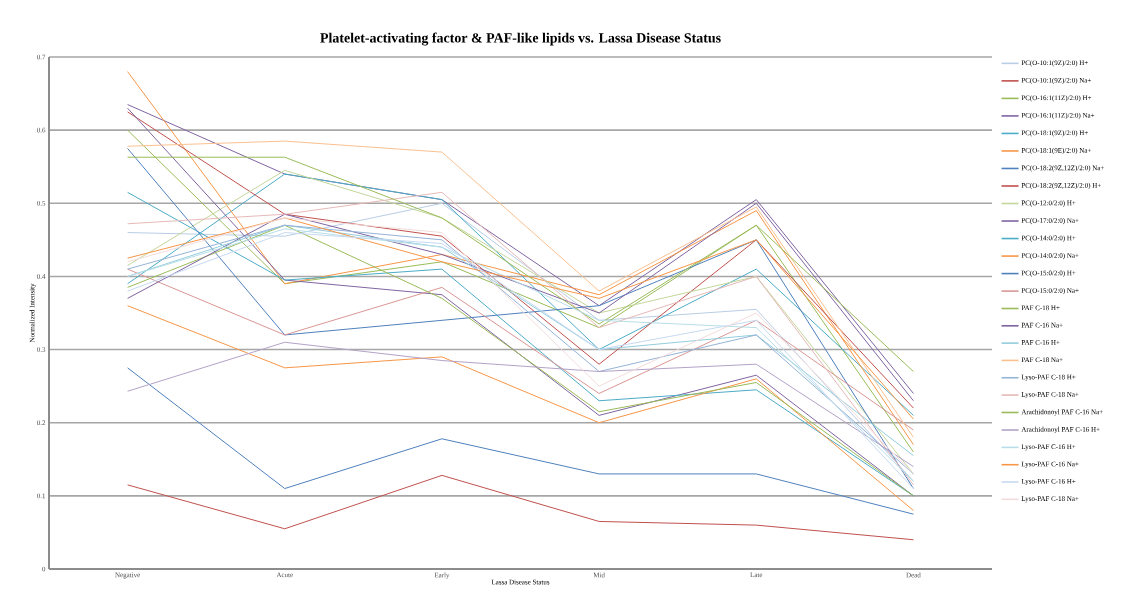 Image resolution: width=1144 pixels, height=602 pixels. Describe the element at coordinates (520, 39) in the screenshot. I see `chart-title: Platelet-activating factor & PAF-like lipids vs. Lassa Disease Status` at that location.